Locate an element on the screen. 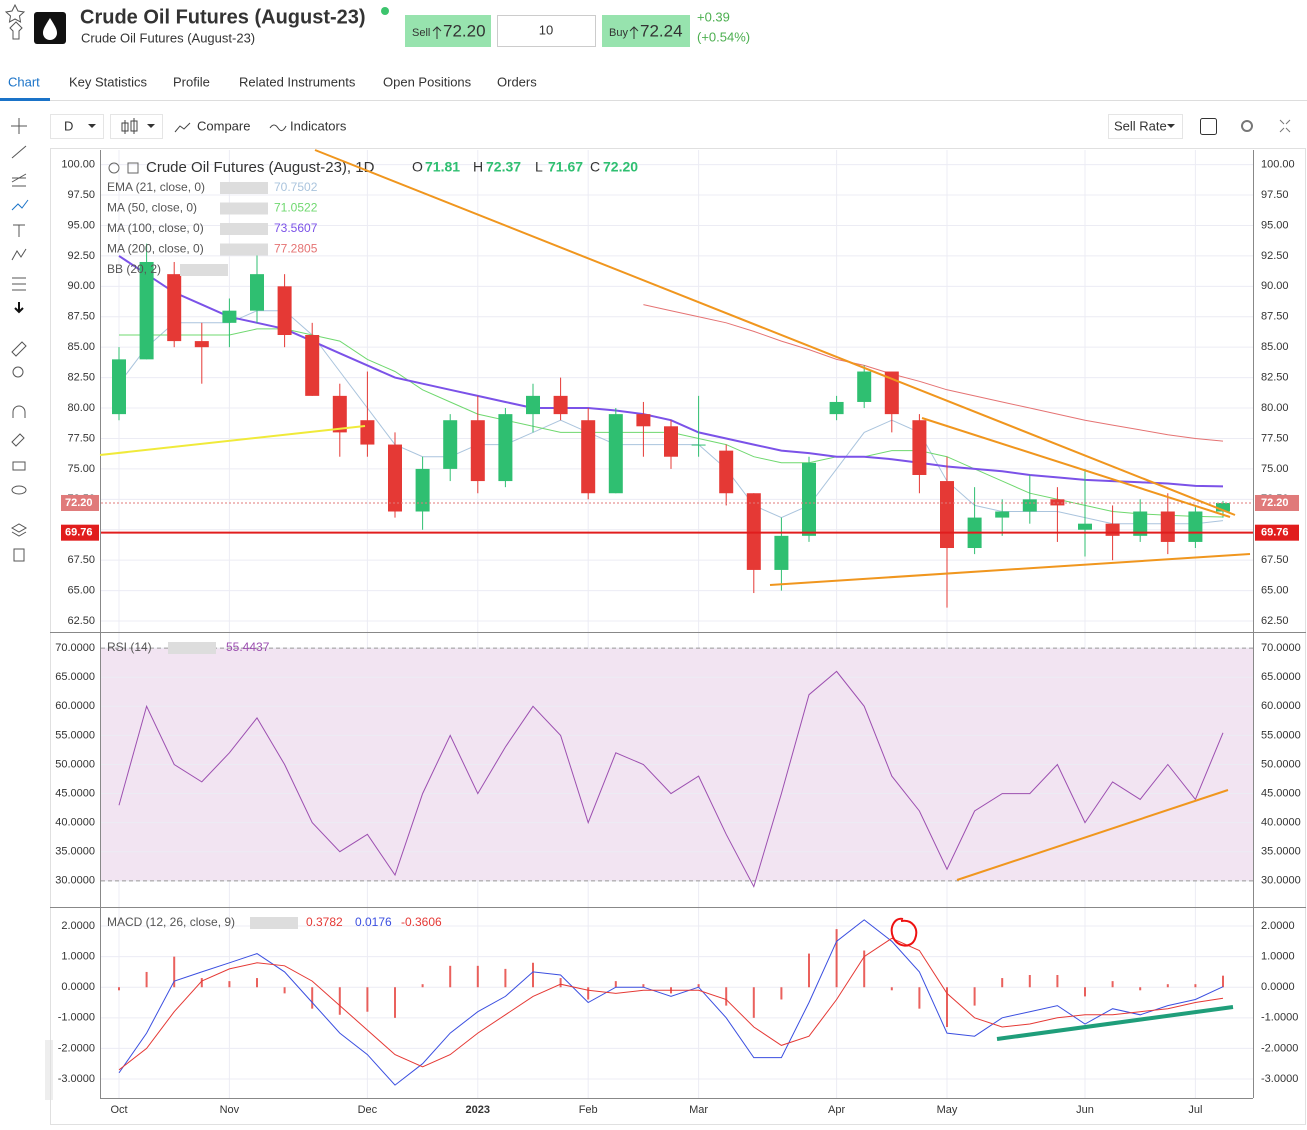 This screenshot has height=1130, width=1307. quantity-input is located at coordinates (546, 31).